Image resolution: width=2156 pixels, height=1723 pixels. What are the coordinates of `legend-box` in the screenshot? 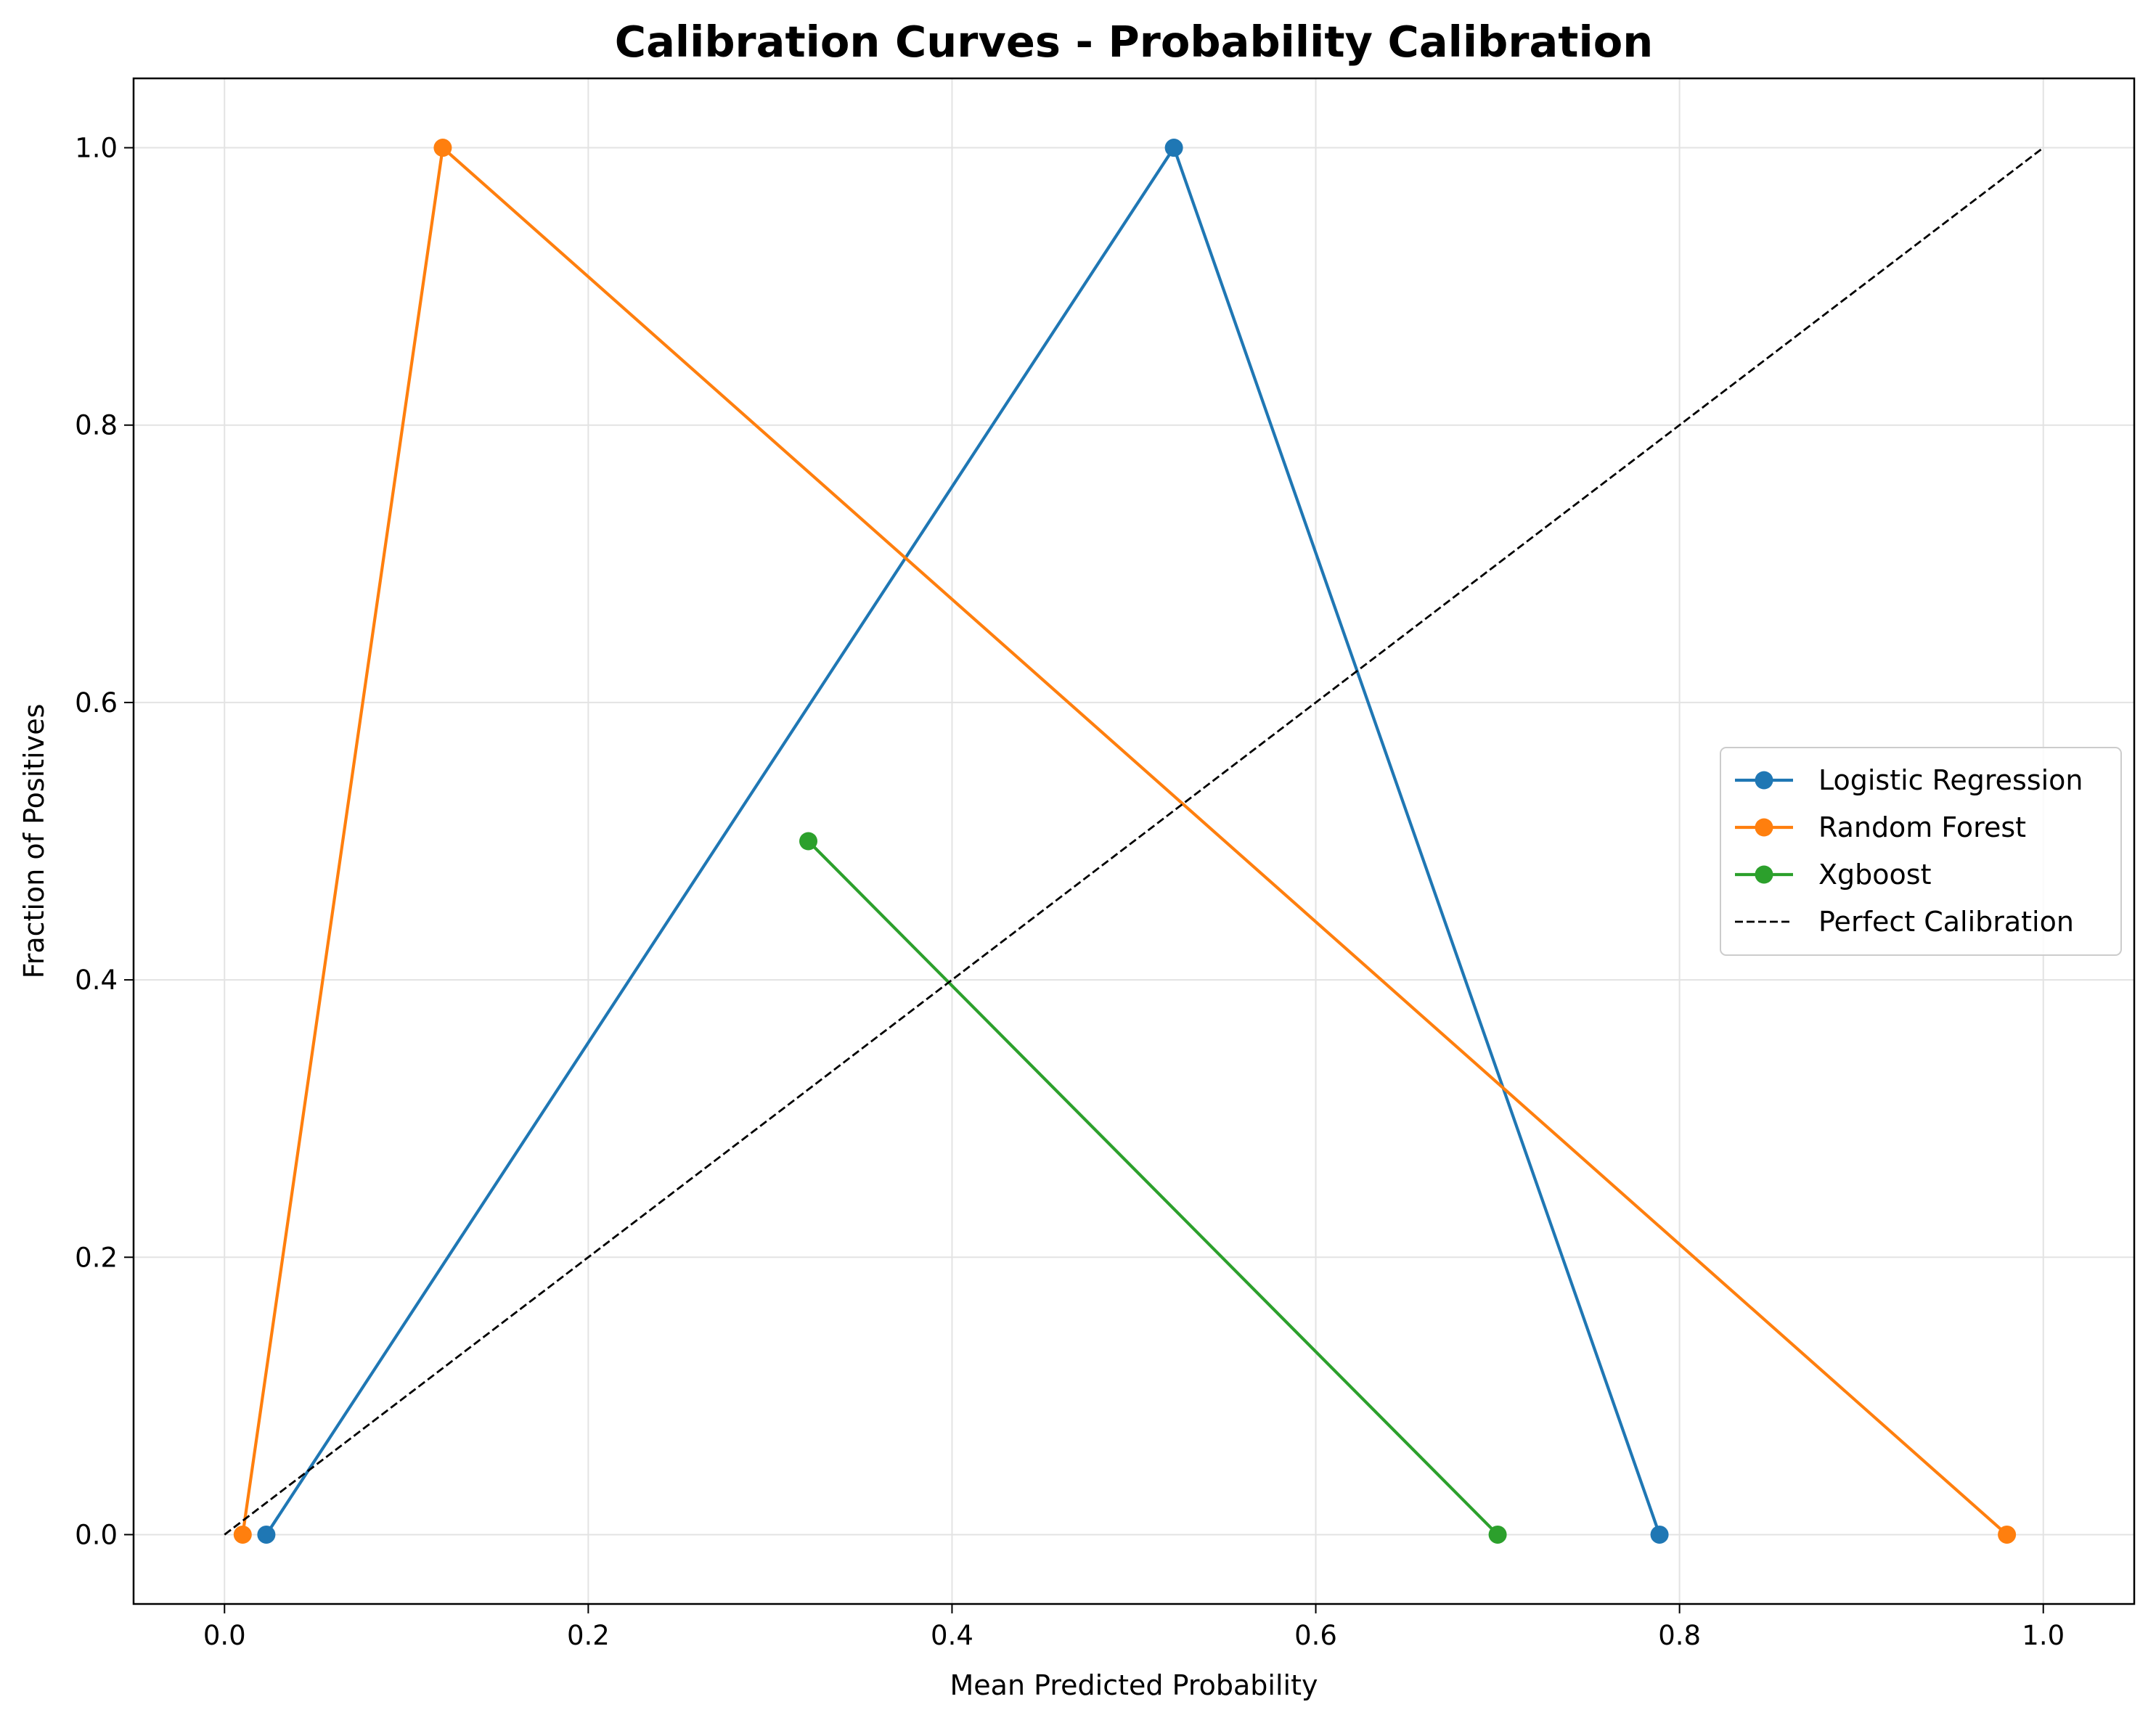 It's located at (1921, 851).